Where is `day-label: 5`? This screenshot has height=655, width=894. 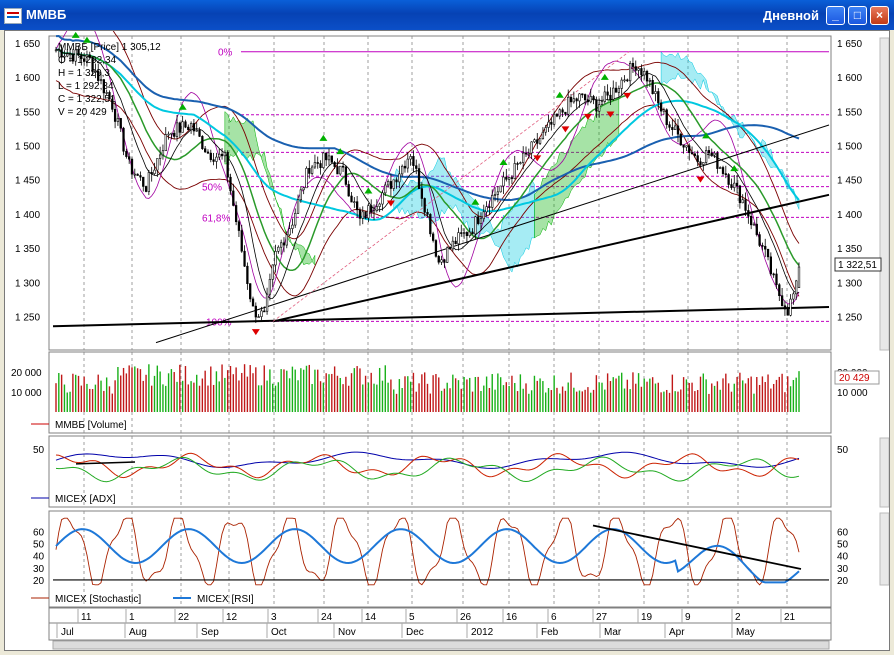 day-label: 5 is located at coordinates (412, 617).